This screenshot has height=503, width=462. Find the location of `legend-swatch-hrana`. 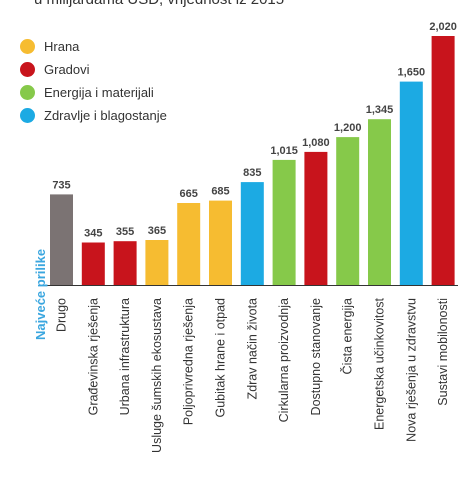

legend-swatch-hrana is located at coordinates (27, 46).